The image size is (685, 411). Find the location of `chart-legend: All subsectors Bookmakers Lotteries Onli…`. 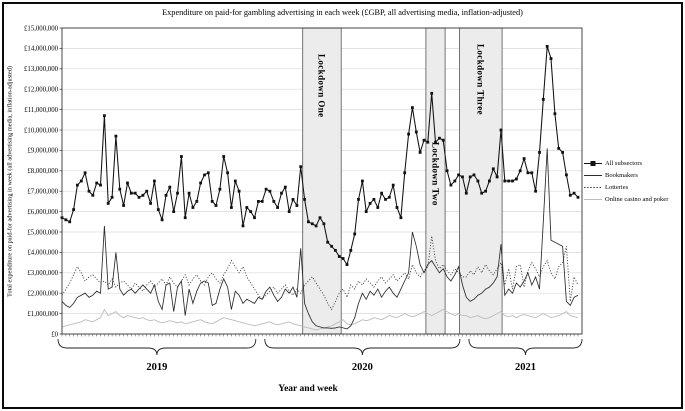

chart-legend: All subsectors Bookmakers Lotteries Onli… is located at coordinates (626, 181).